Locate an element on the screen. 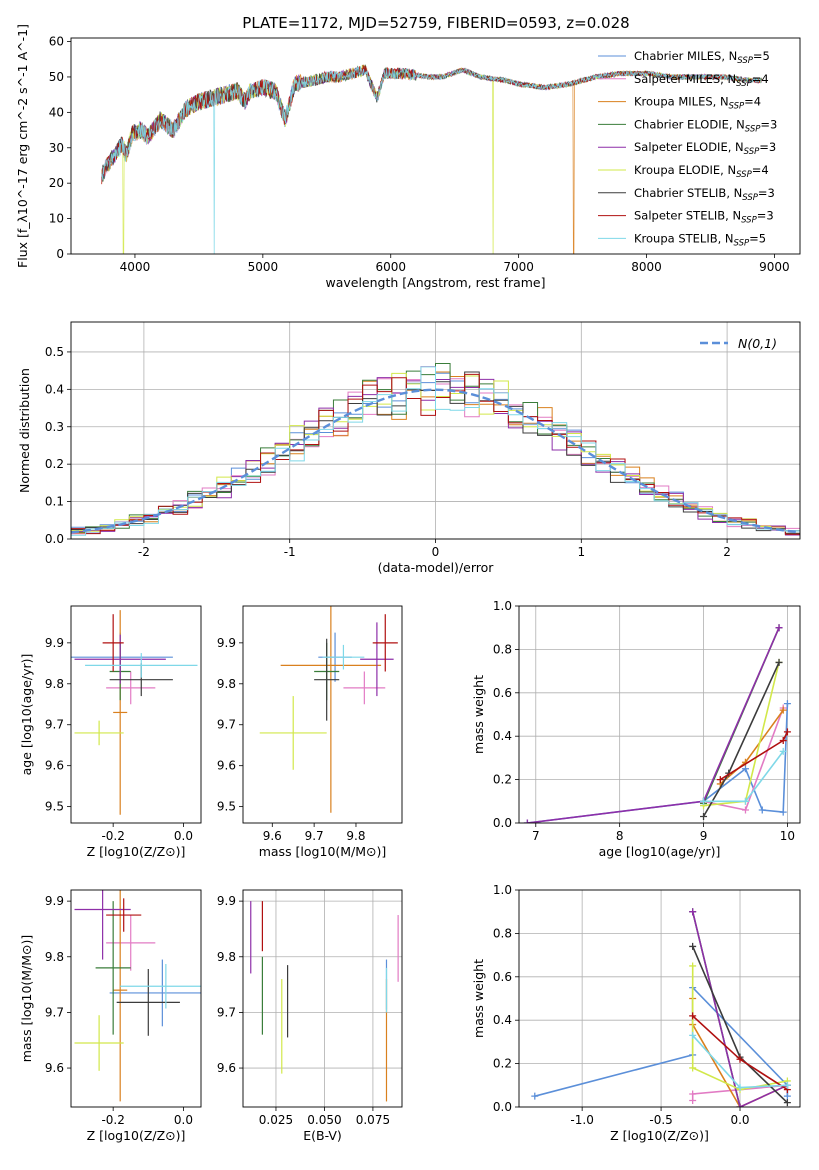  age_vs_mass-frame is located at coordinates (322, 714).